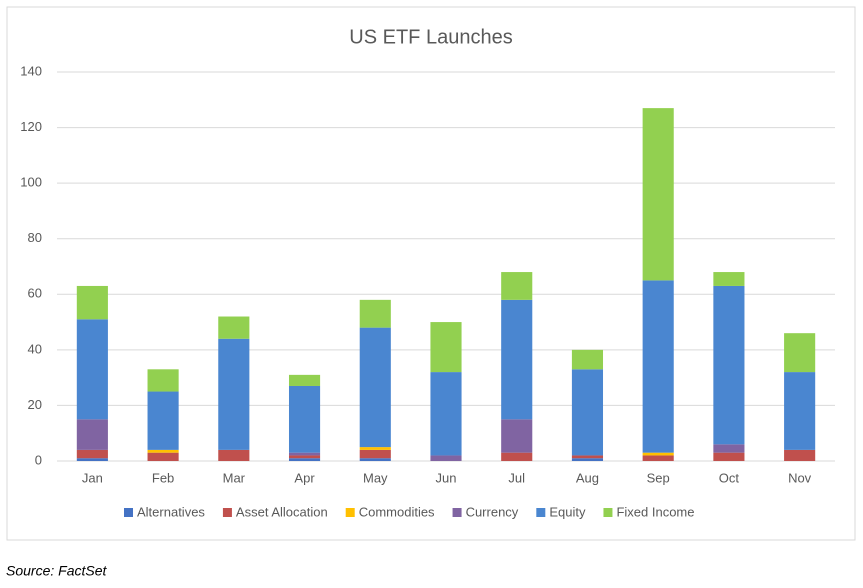 The image size is (863, 588). Describe the element at coordinates (31, 126) in the screenshot. I see `y-tick-label: 120` at that location.